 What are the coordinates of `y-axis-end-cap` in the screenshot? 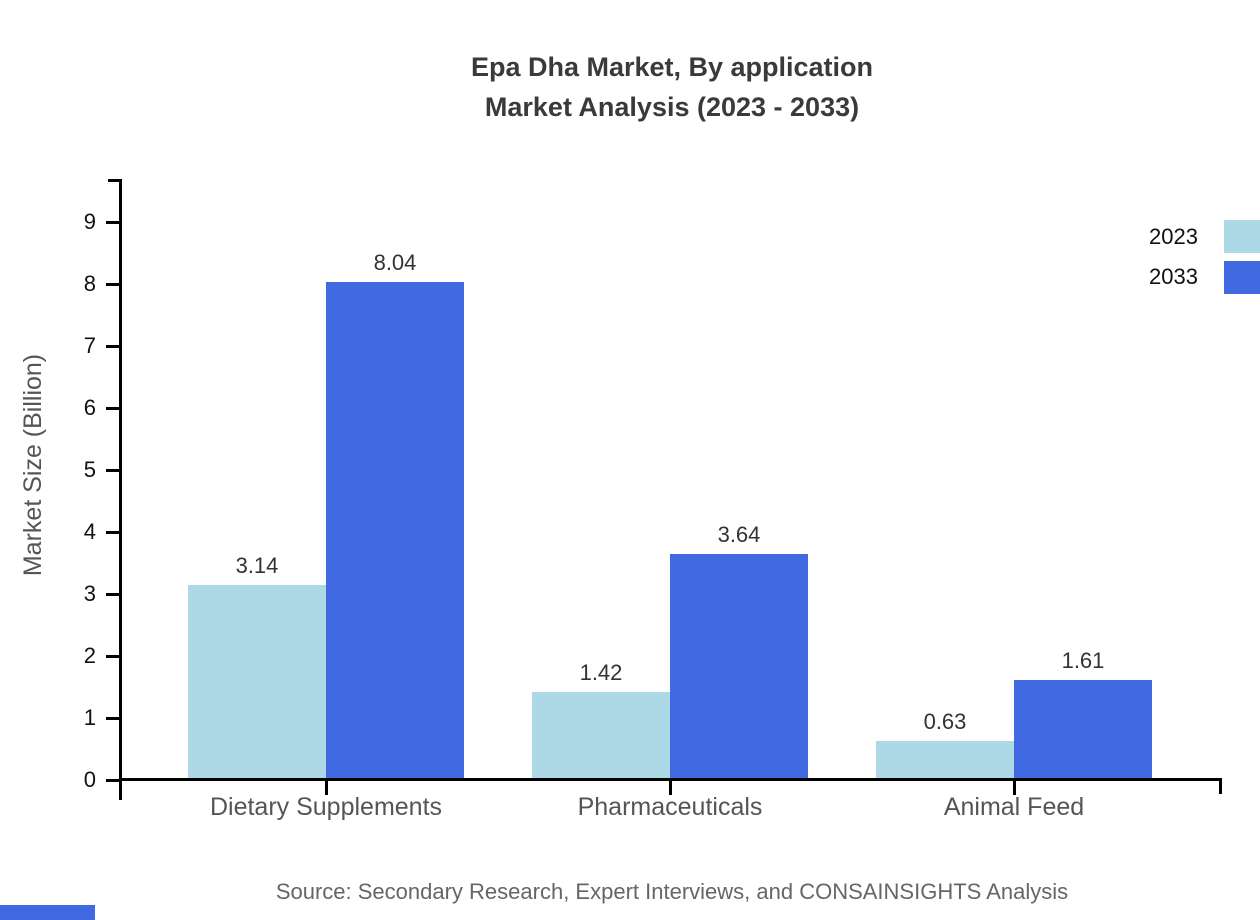 It's located at (115, 180).